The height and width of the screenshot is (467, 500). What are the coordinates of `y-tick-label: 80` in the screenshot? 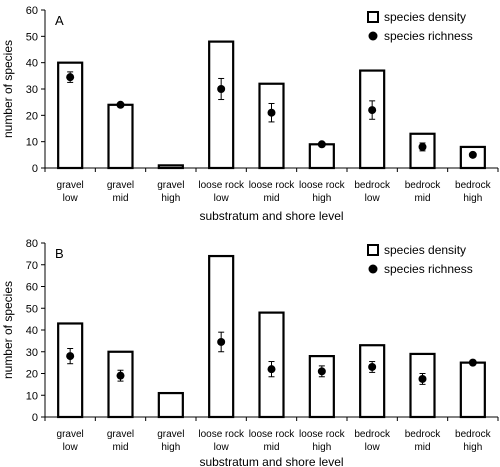 It's located at (32, 244).